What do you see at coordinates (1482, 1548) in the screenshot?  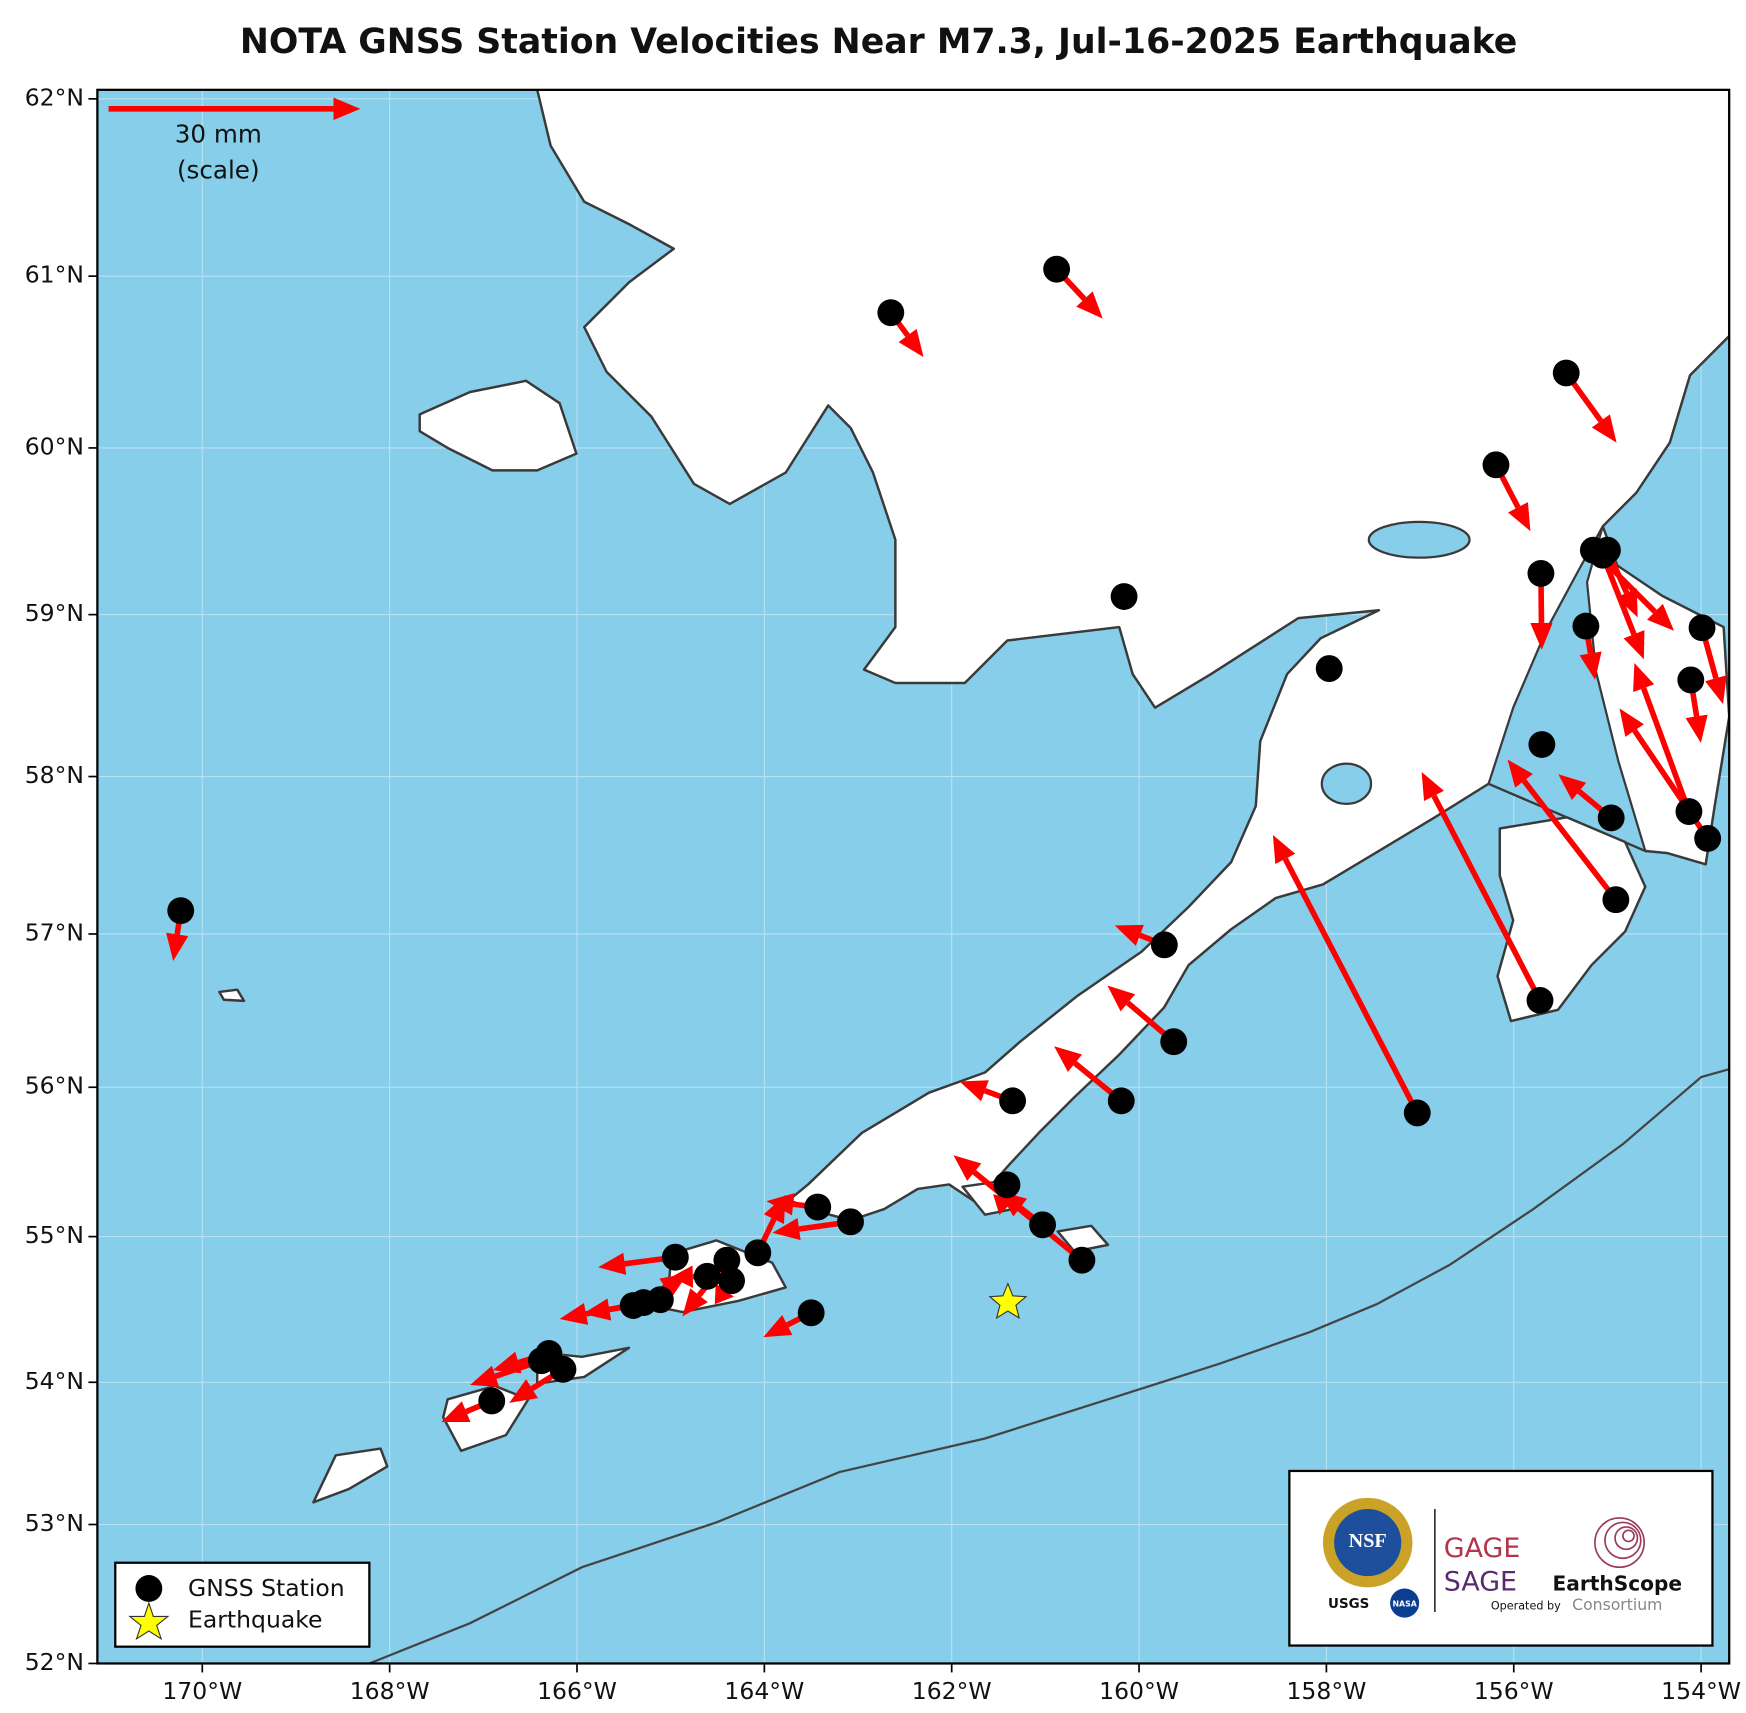 I see `gage-text: GAGE` at bounding box center [1482, 1548].